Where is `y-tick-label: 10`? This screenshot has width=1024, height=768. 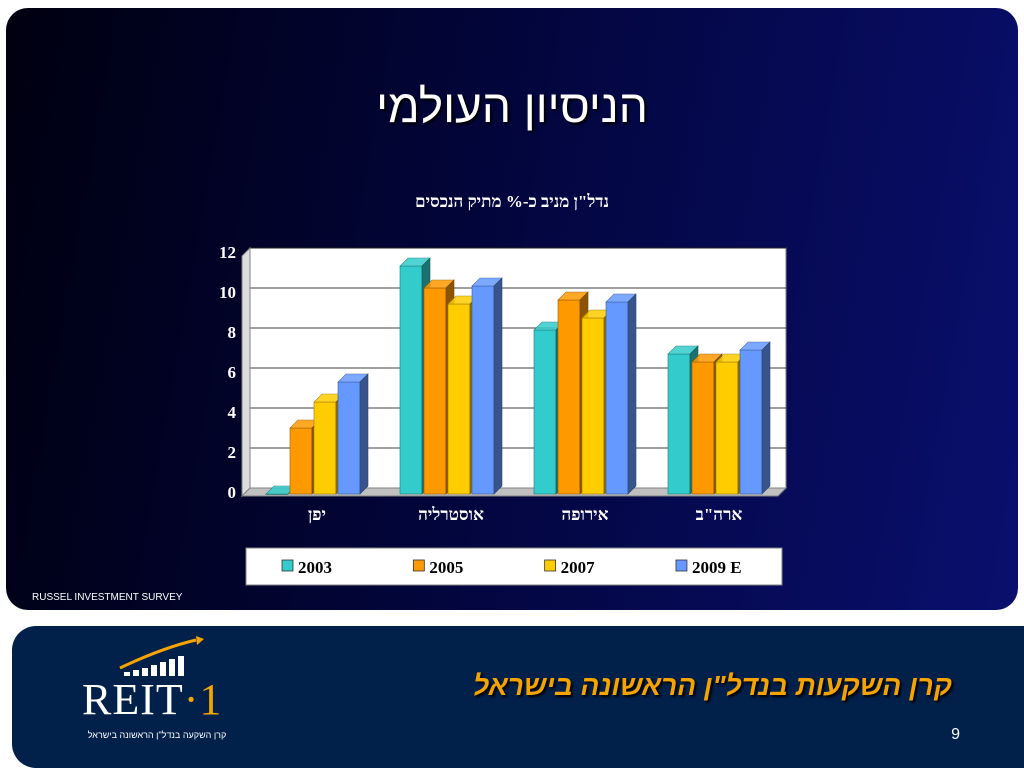 y-tick-label: 10 is located at coordinates (227, 292).